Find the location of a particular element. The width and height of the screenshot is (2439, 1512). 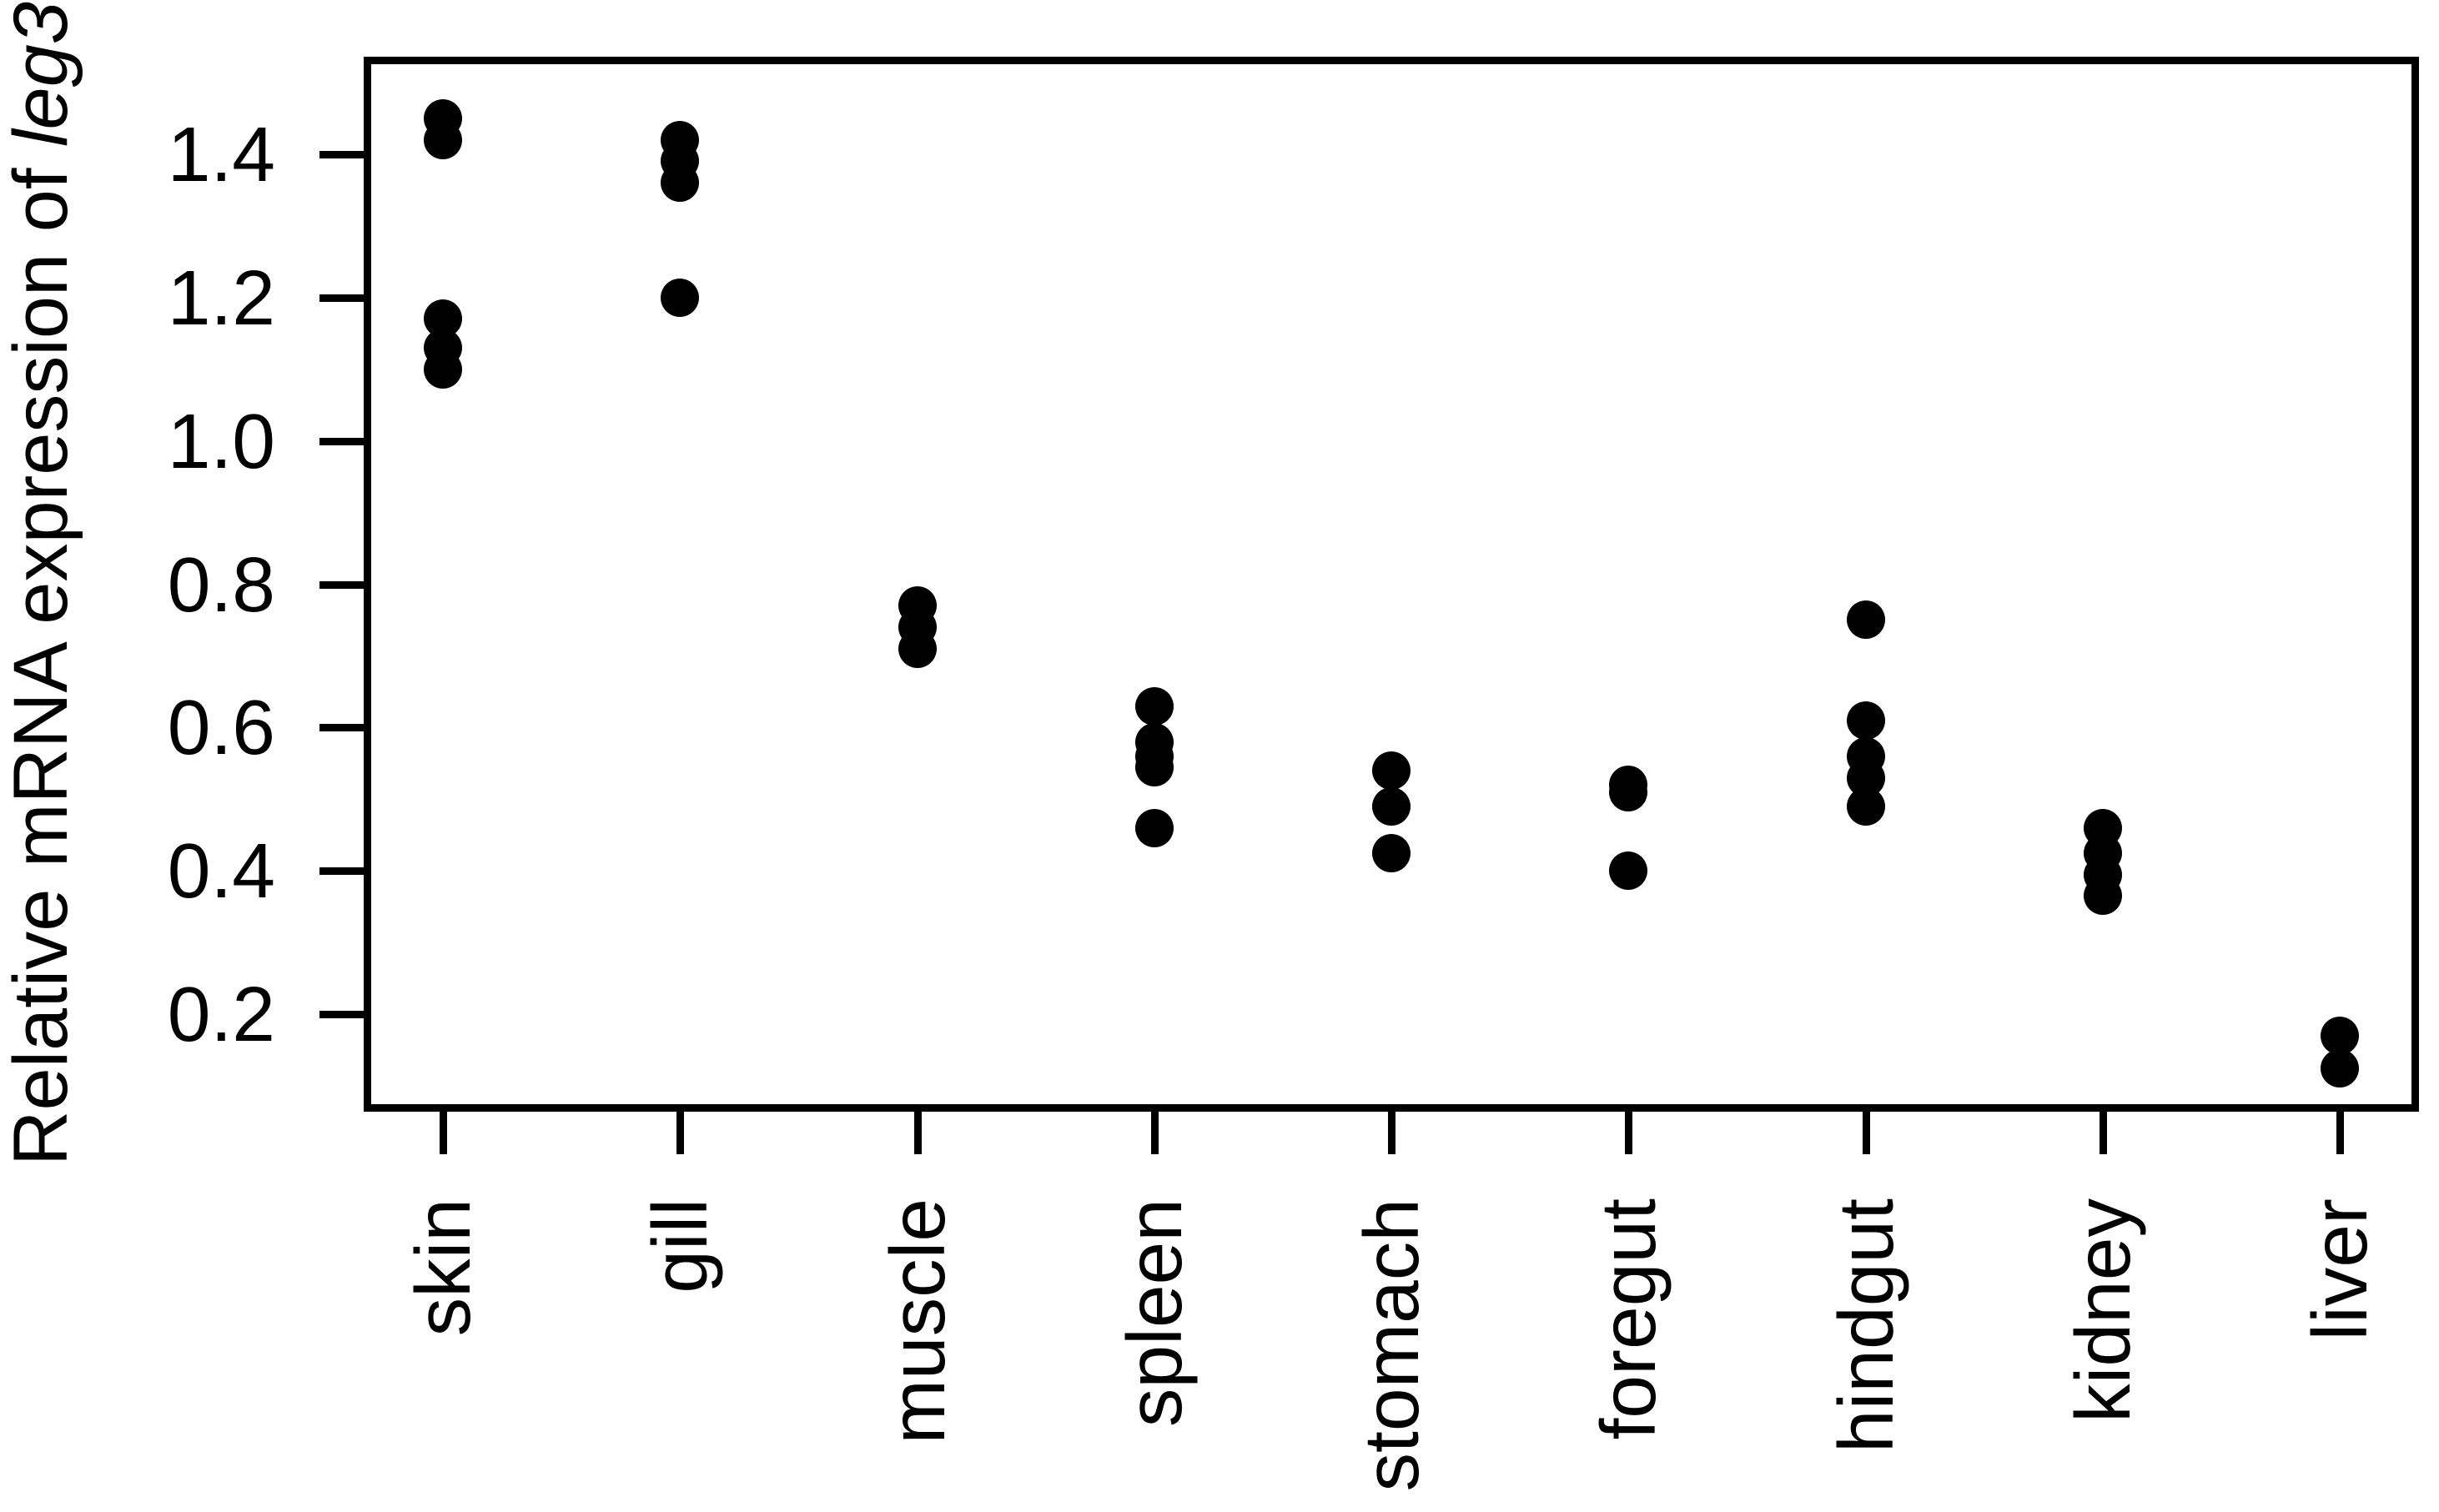

x-category-label-hindgut: hindgut is located at coordinates (1865, 1326).